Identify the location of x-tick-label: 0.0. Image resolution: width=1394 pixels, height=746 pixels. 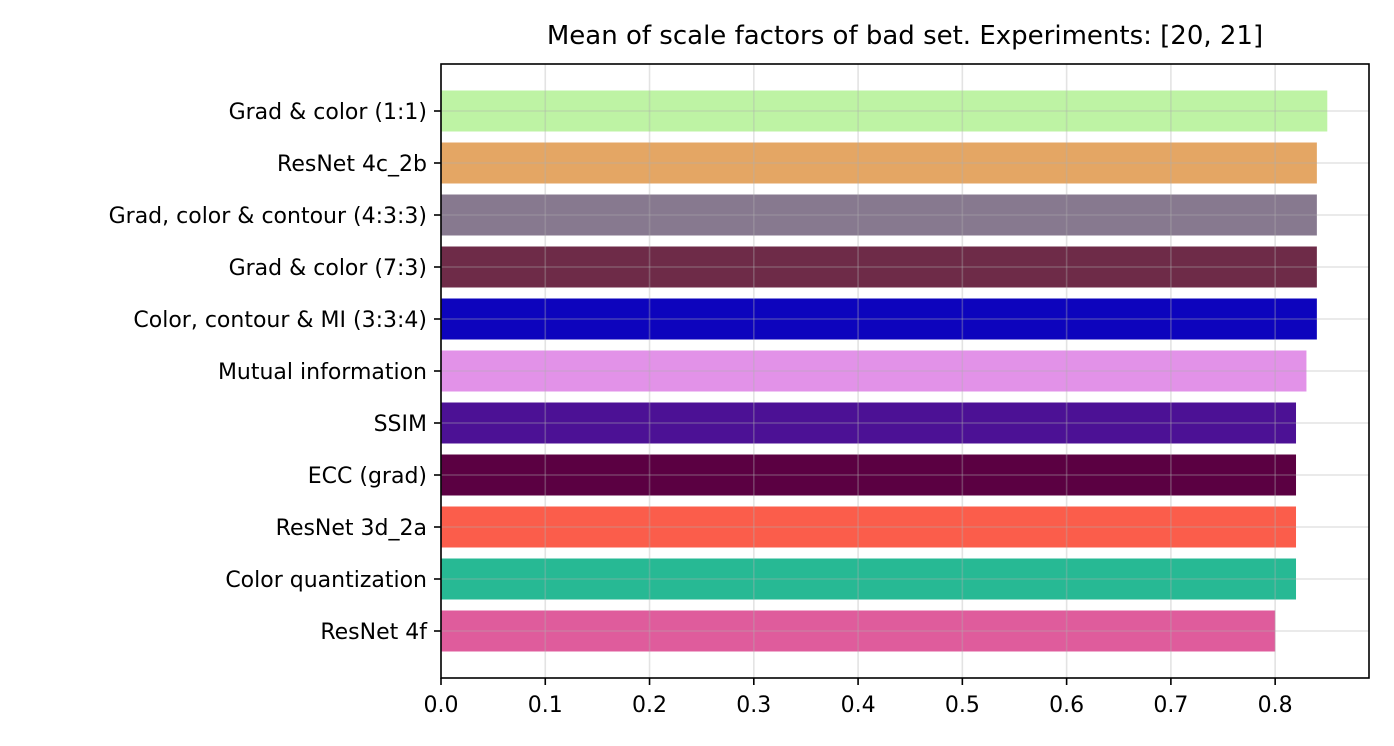
(441, 705).